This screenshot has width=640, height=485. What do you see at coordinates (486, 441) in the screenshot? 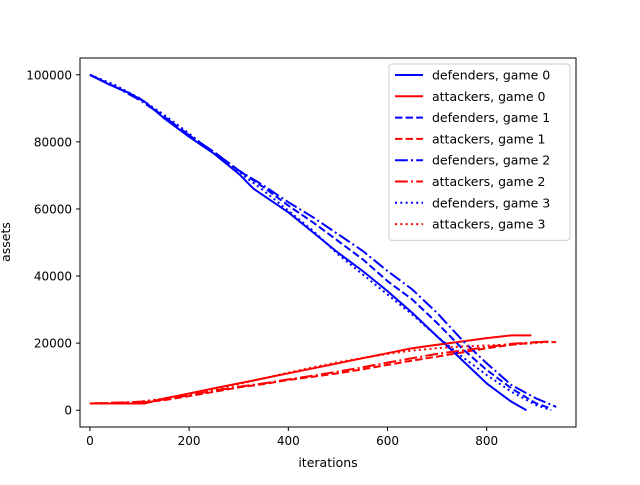
I see `x-tick-label: 800` at bounding box center [486, 441].